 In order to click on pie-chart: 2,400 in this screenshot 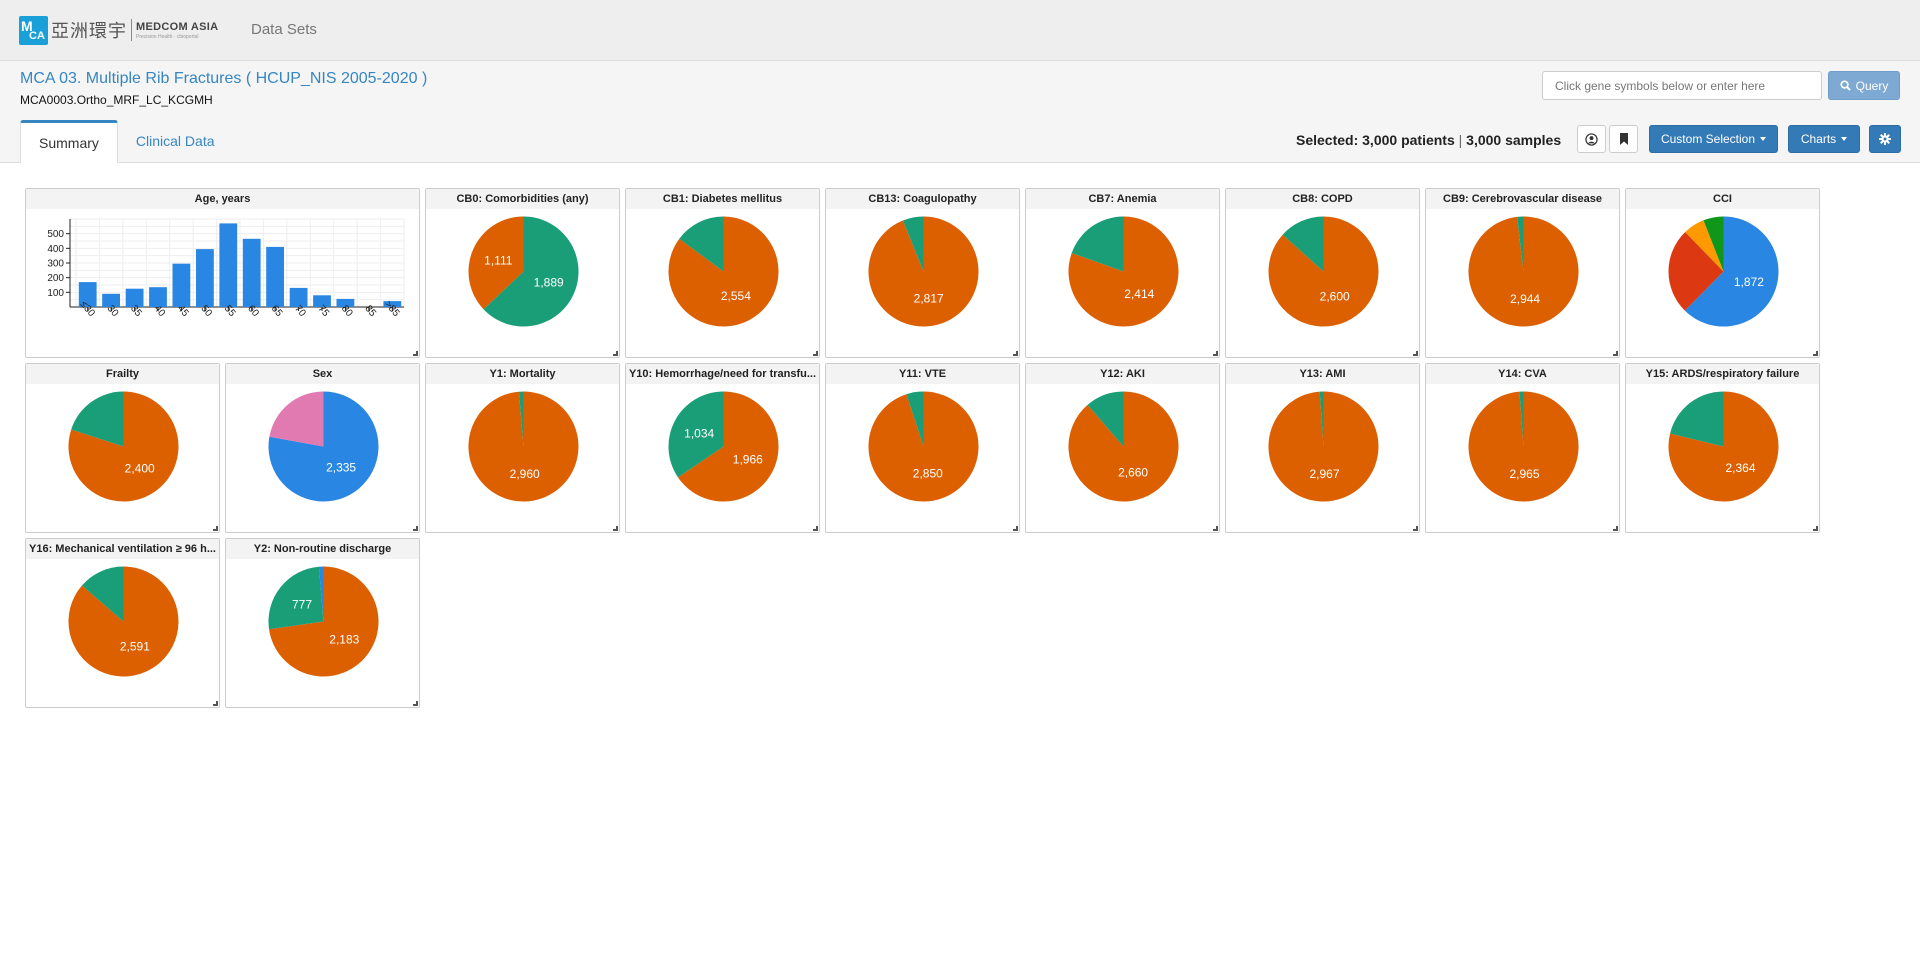, I will do `click(123, 446)`.